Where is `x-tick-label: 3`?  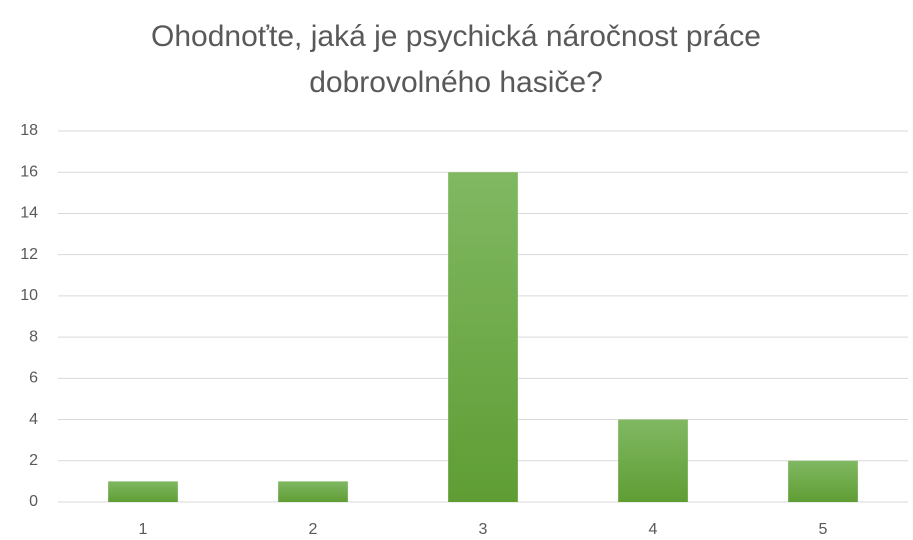 x-tick-label: 3 is located at coordinates (483, 529).